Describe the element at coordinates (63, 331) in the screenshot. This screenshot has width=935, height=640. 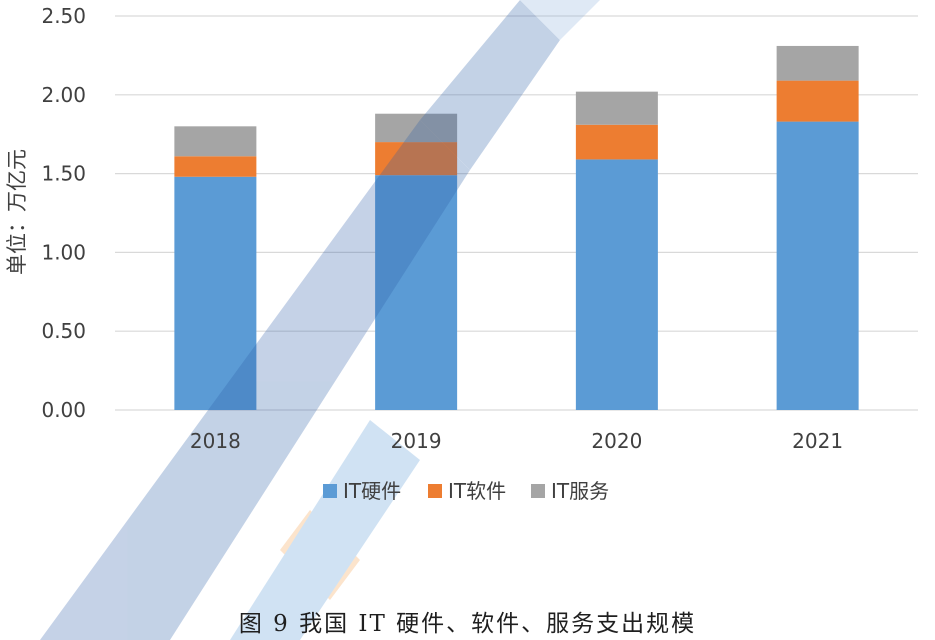
I see `y-tick-label: 0.50` at that location.